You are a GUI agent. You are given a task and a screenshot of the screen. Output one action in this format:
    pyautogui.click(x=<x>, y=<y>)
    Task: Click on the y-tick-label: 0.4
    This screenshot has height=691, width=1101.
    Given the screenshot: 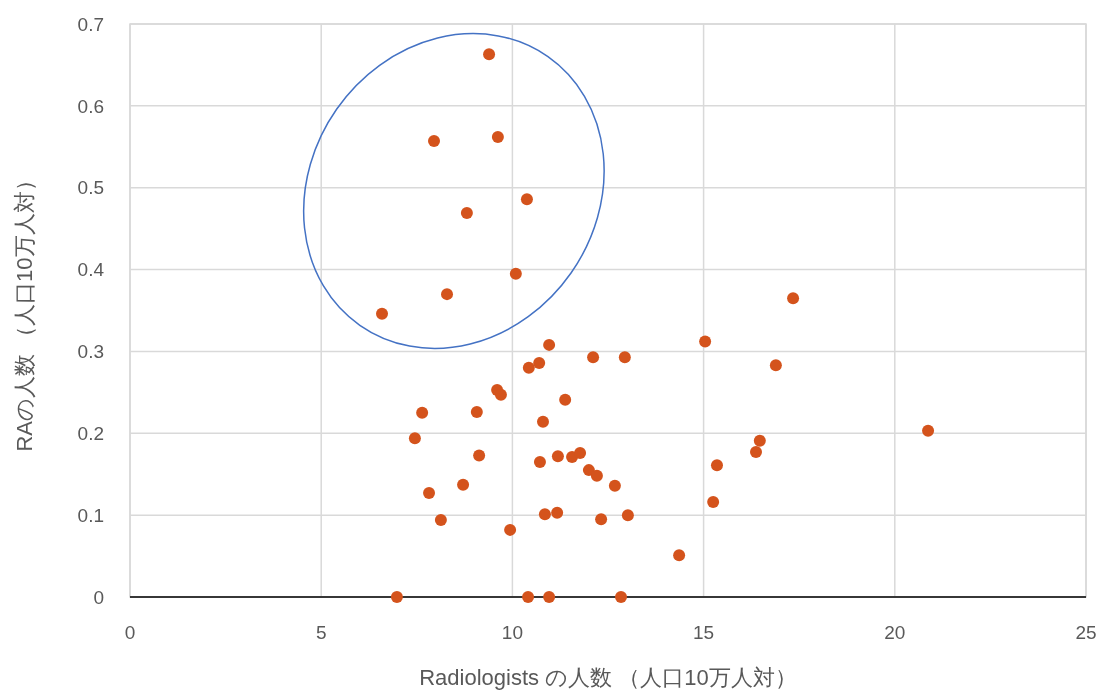 What is the action you would take?
    pyautogui.click(x=91, y=270)
    